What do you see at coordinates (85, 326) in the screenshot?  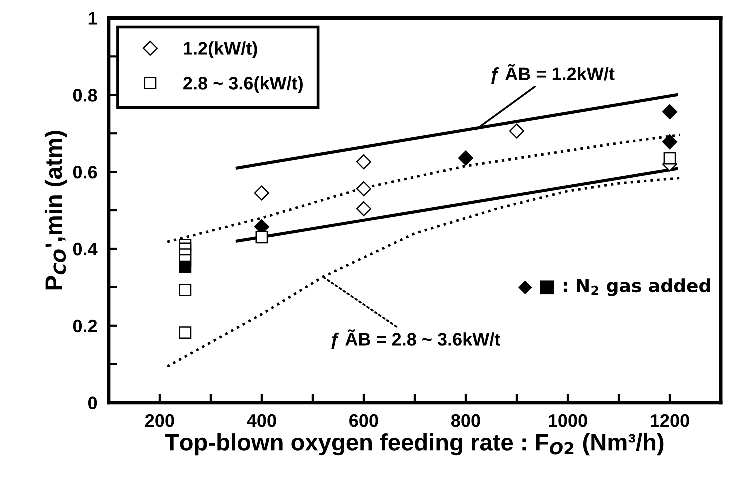 I see `y-tick-label: 0.2` at bounding box center [85, 326].